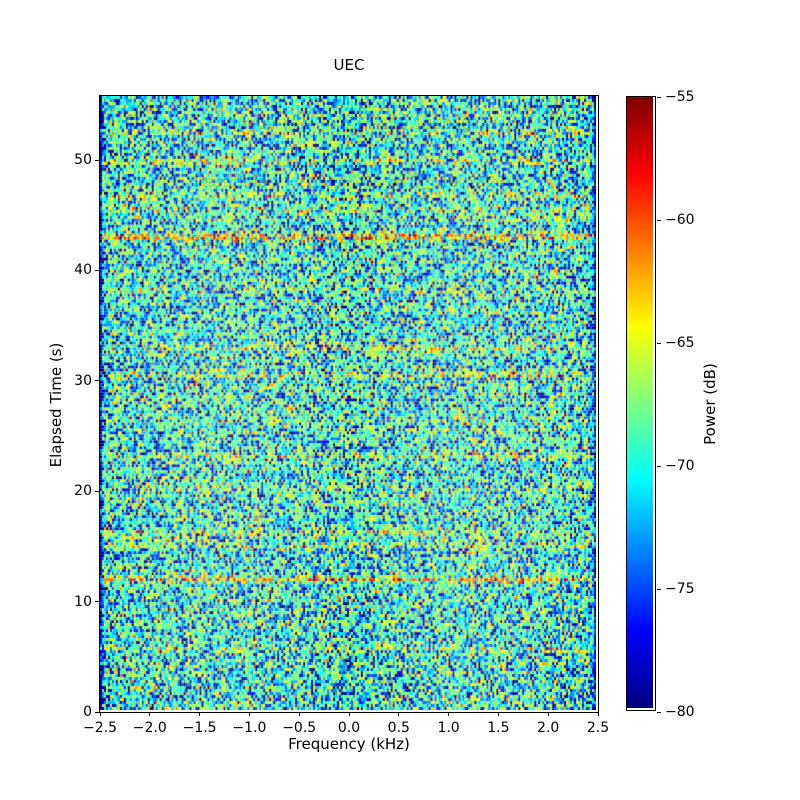  I want to click on x-tick-label: 1.0, so click(448, 728).